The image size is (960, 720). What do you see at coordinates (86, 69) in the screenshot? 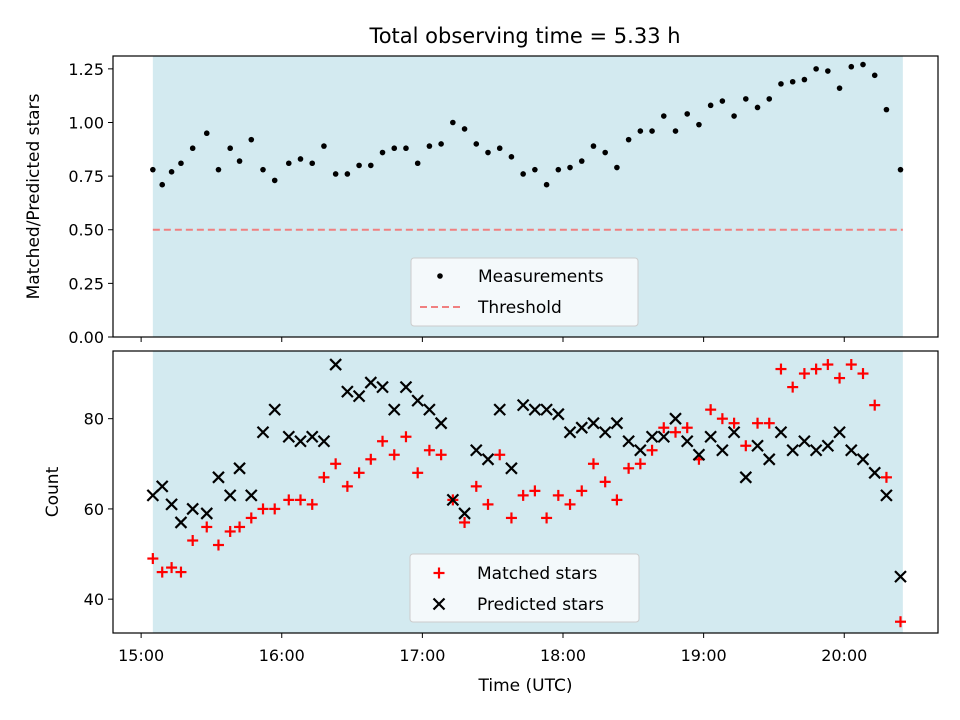
I see `top-y-tick-label: 1.25` at bounding box center [86, 69].